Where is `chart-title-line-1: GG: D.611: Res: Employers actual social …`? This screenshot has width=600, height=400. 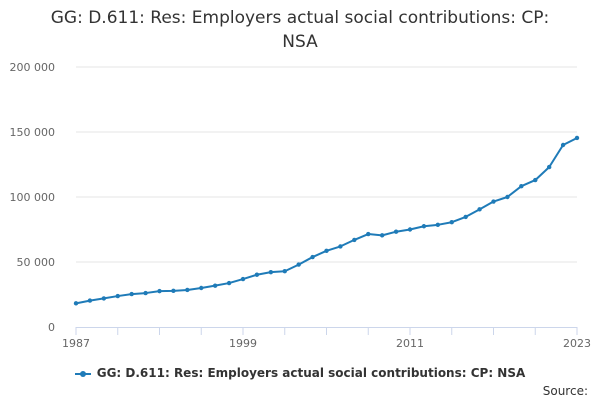 chart-title-line-1: GG: D.611: Res: Employers actual social … is located at coordinates (300, 18).